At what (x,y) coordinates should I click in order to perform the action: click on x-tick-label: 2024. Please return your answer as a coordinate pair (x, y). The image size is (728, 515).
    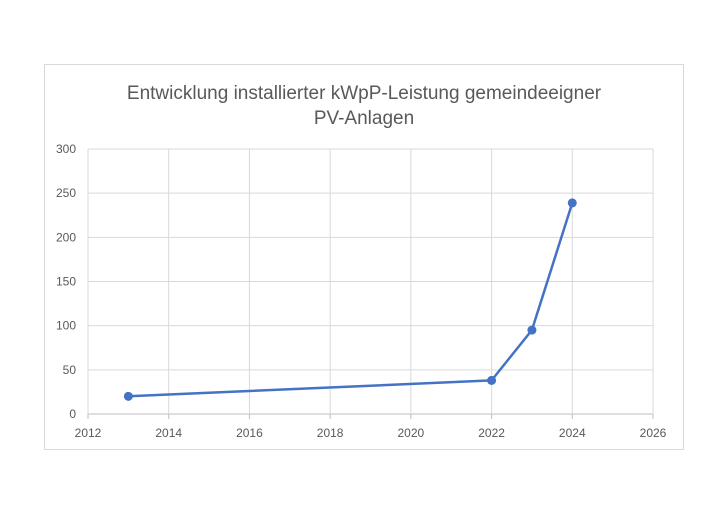
    Looking at the image, I should click on (572, 433).